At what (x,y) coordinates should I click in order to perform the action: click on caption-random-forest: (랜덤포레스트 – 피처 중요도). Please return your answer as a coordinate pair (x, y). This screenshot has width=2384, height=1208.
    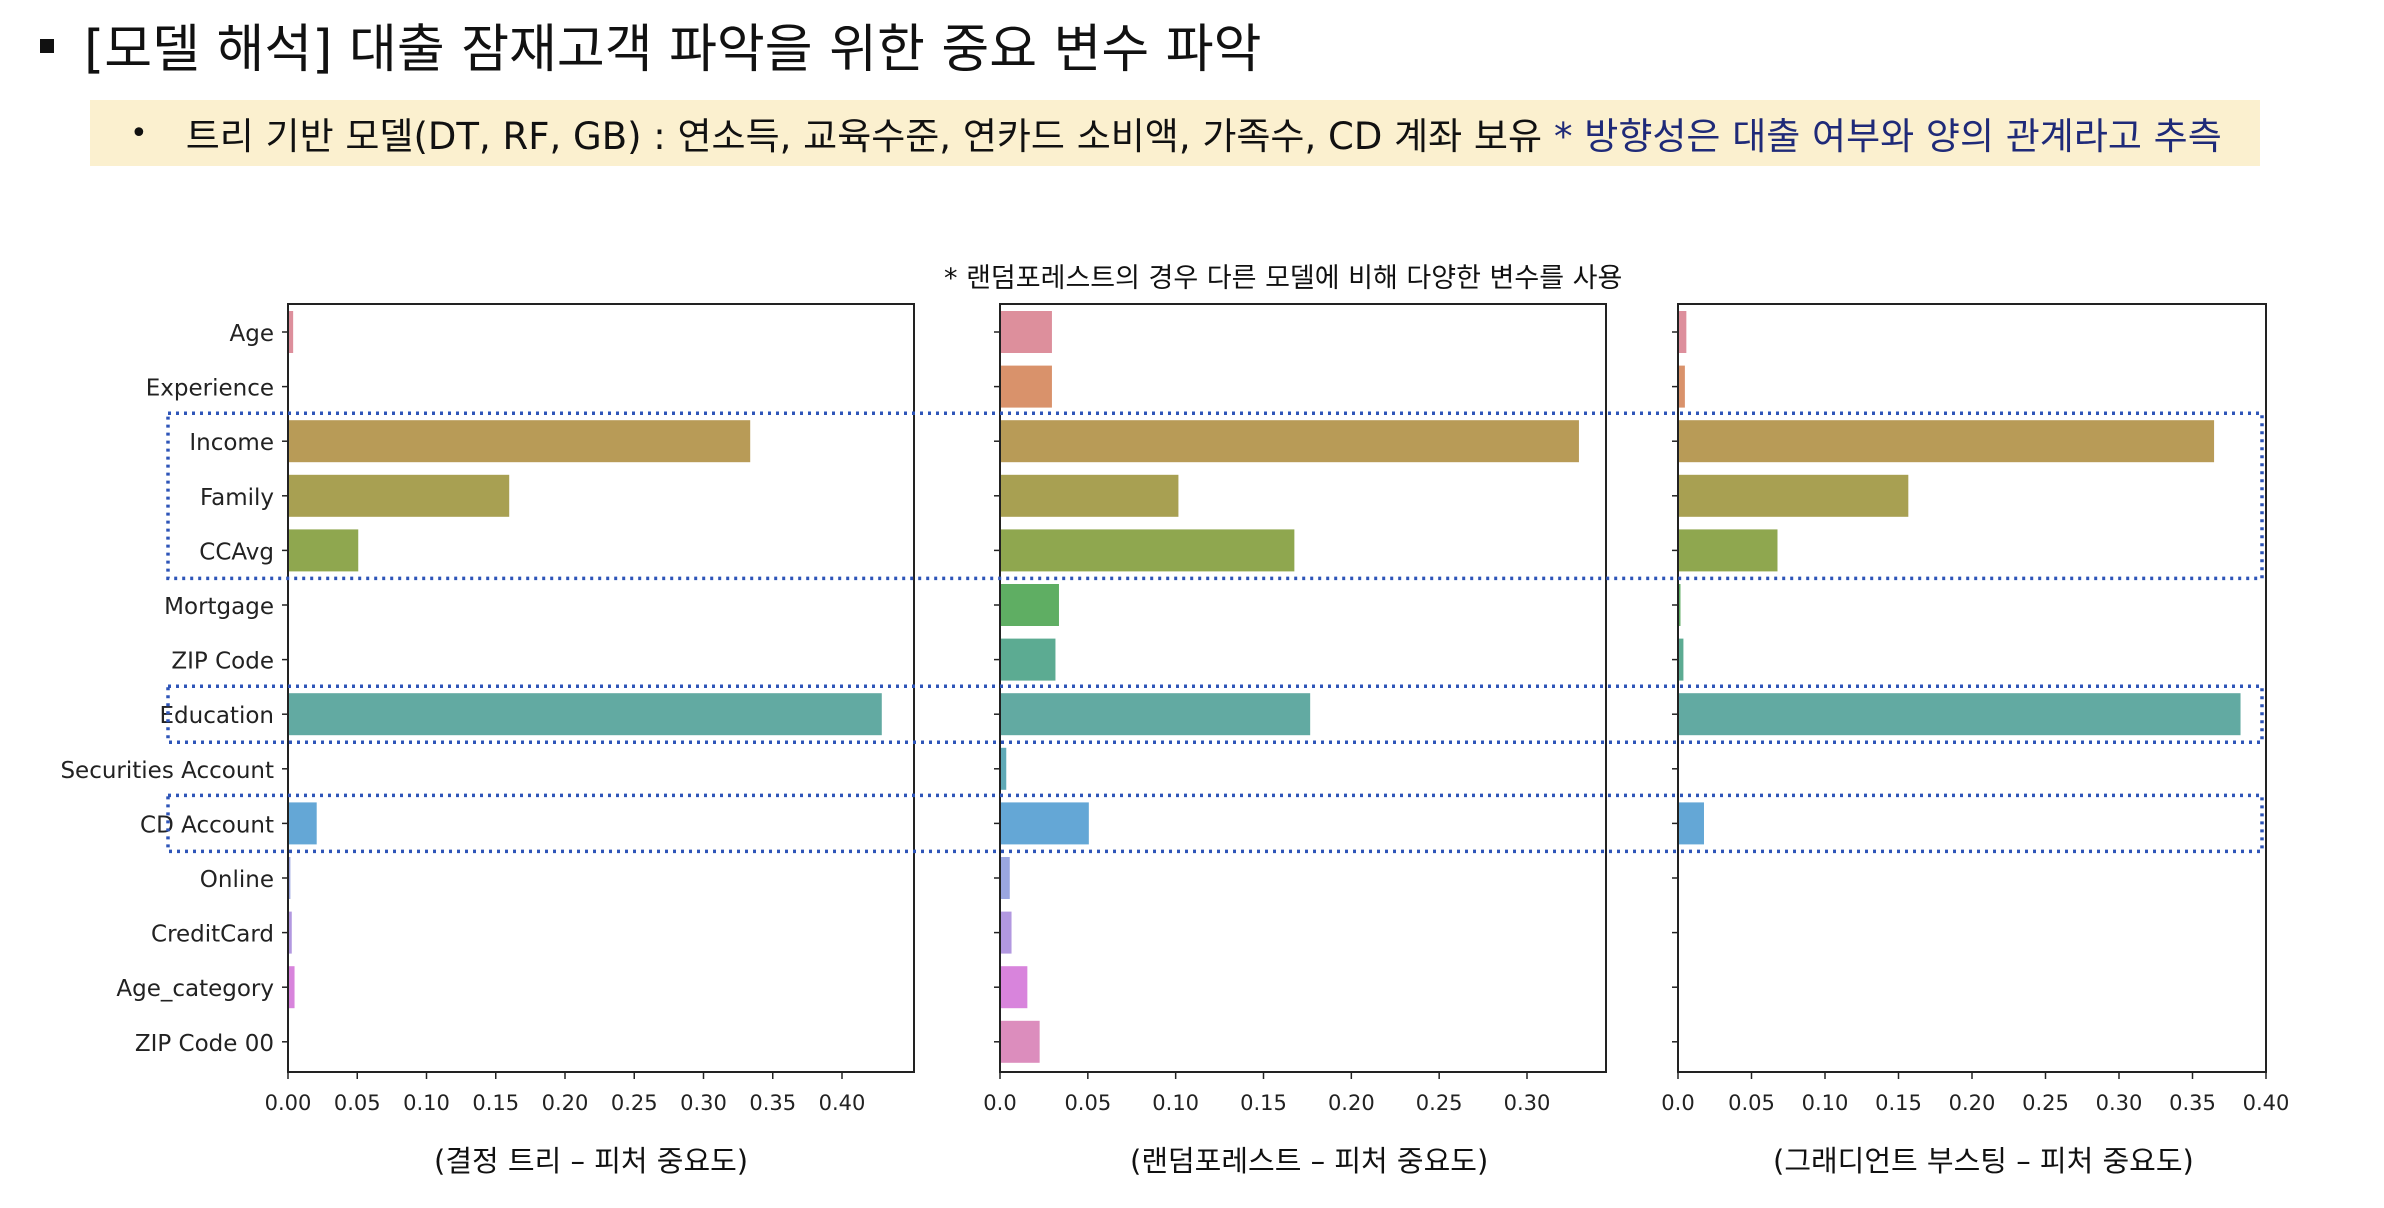
    Looking at the image, I should click on (1309, 1161).